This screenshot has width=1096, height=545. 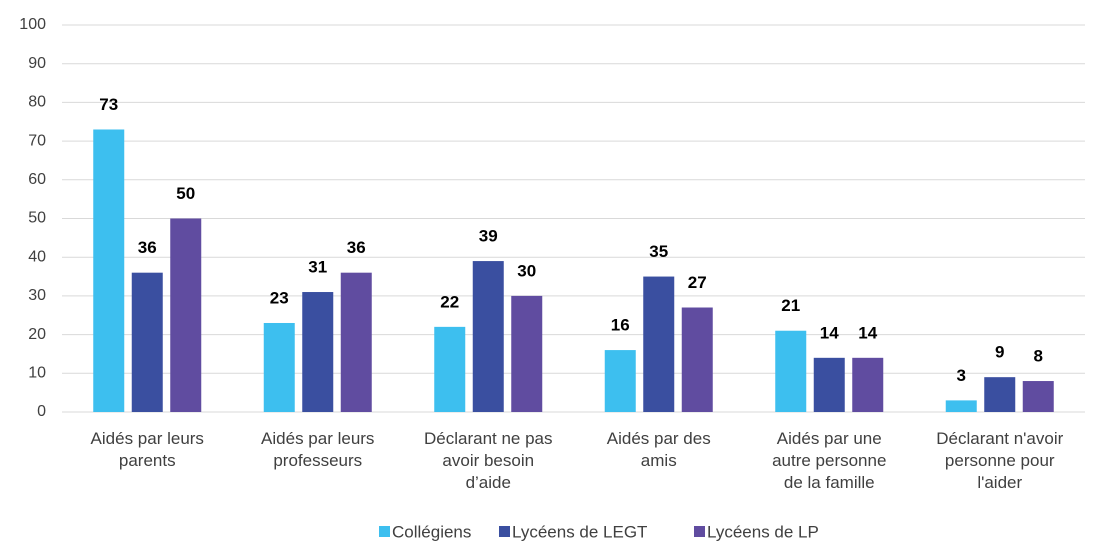 What do you see at coordinates (317, 449) in the screenshot?
I see `x-tick-label: Aidés par leurs professeurs` at bounding box center [317, 449].